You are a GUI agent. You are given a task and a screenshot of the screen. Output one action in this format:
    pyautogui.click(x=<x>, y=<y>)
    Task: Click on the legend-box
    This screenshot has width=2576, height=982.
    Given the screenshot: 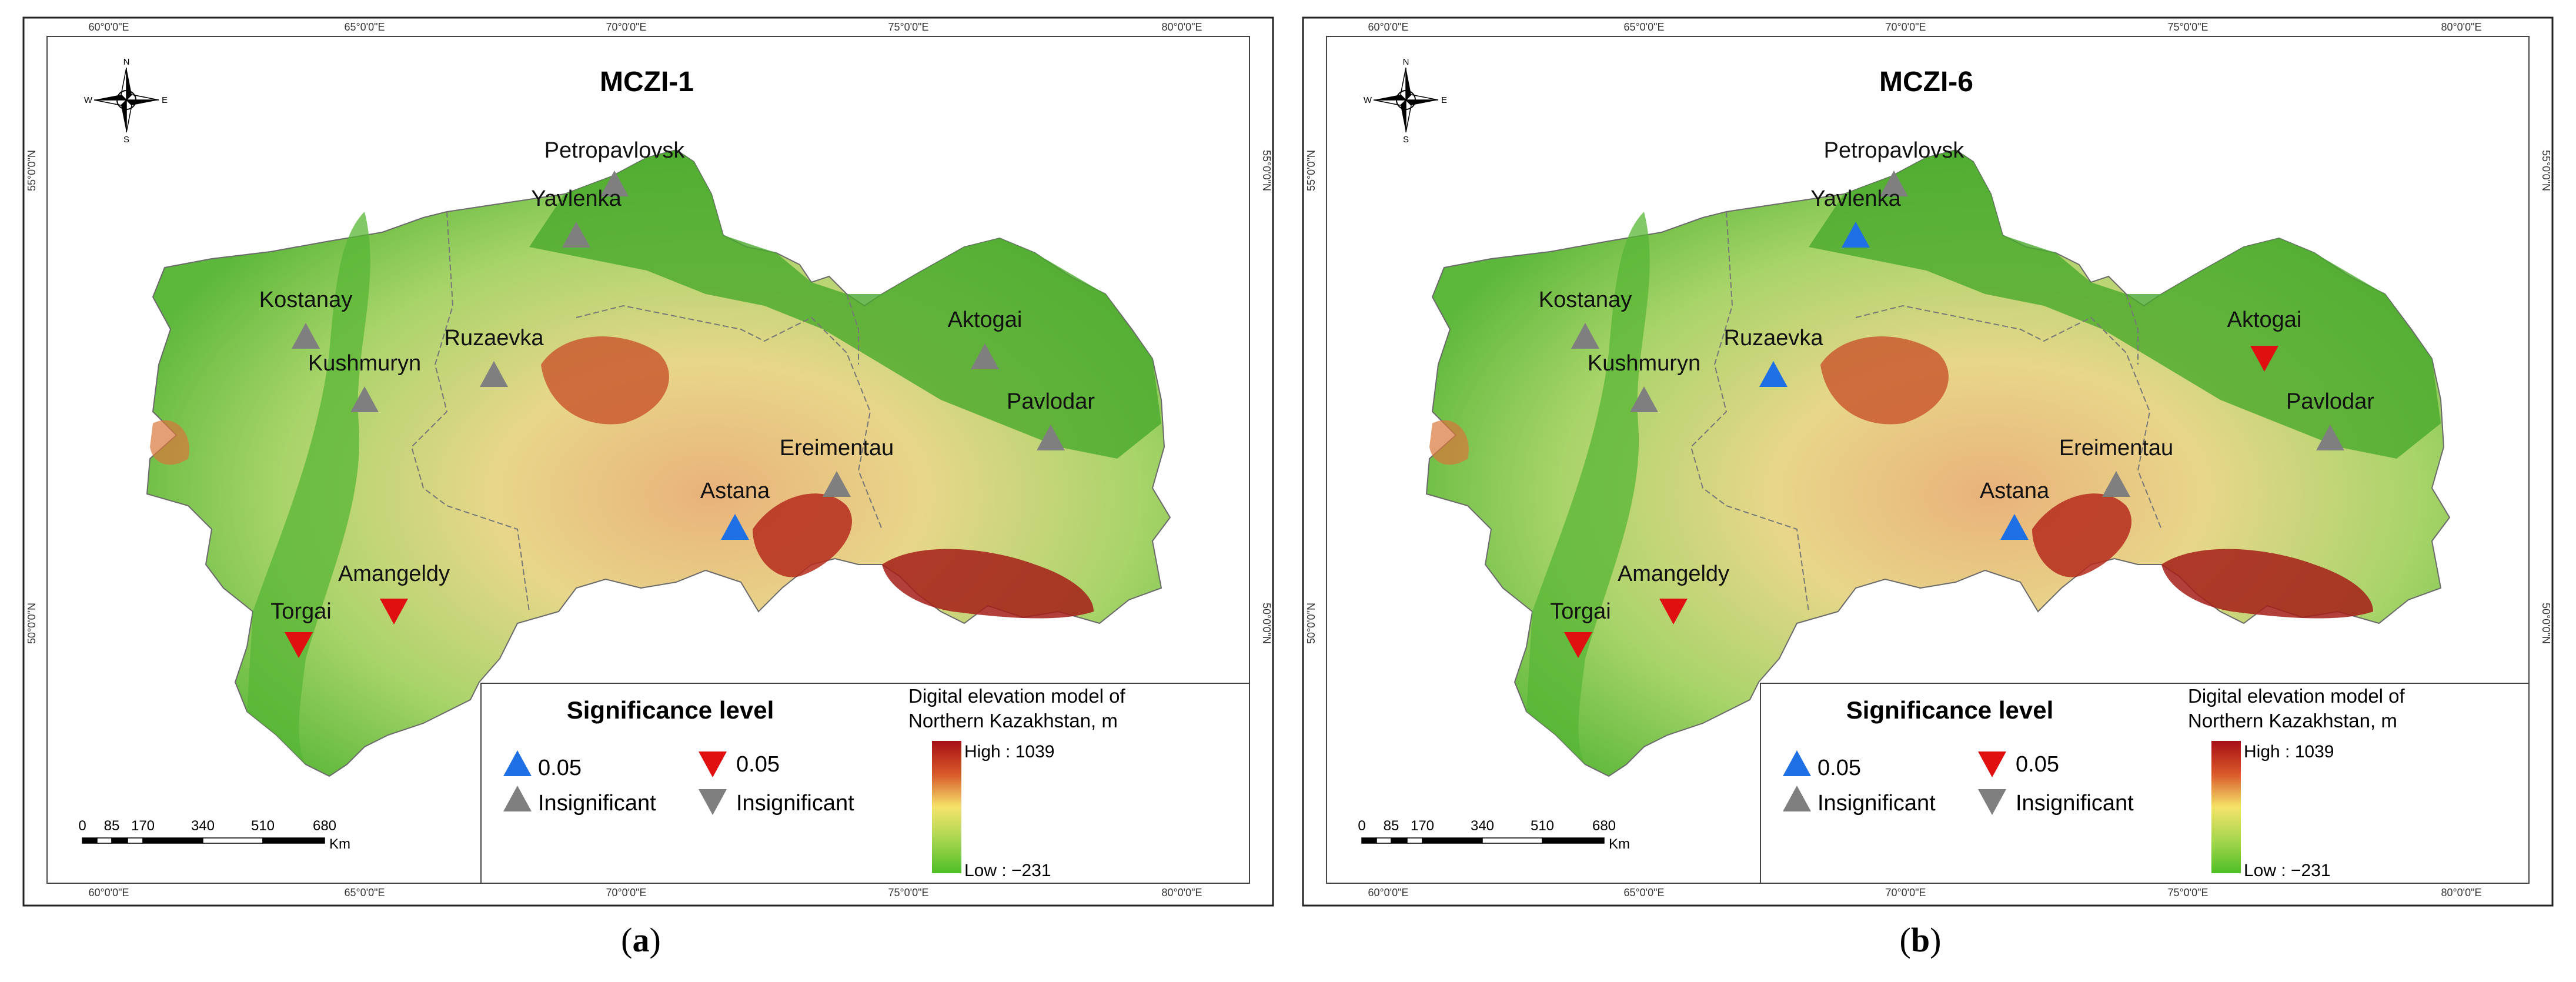 What is the action you would take?
    pyautogui.click(x=2145, y=783)
    